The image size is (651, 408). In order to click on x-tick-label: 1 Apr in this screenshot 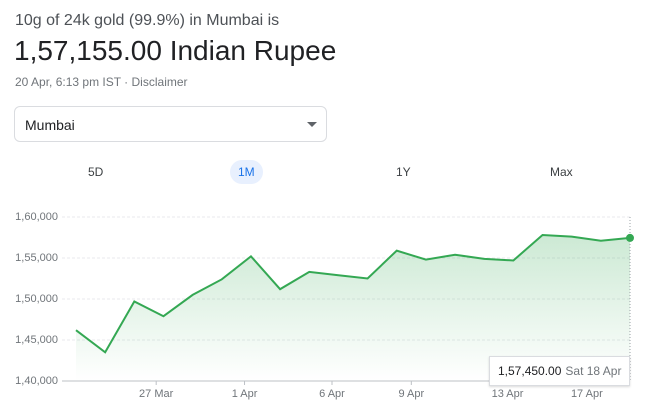, I will do `click(245, 394)`.